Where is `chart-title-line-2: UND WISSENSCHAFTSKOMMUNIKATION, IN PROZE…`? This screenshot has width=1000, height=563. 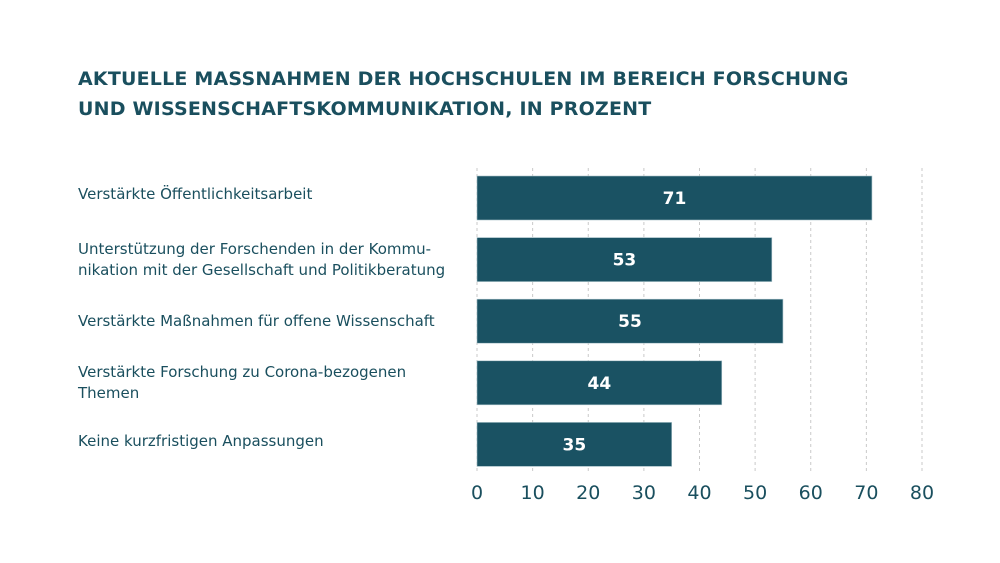
chart-title-line-2: UND WISSENSCHAFTSKOMMUNIKATION, IN PROZE… is located at coordinates (365, 109).